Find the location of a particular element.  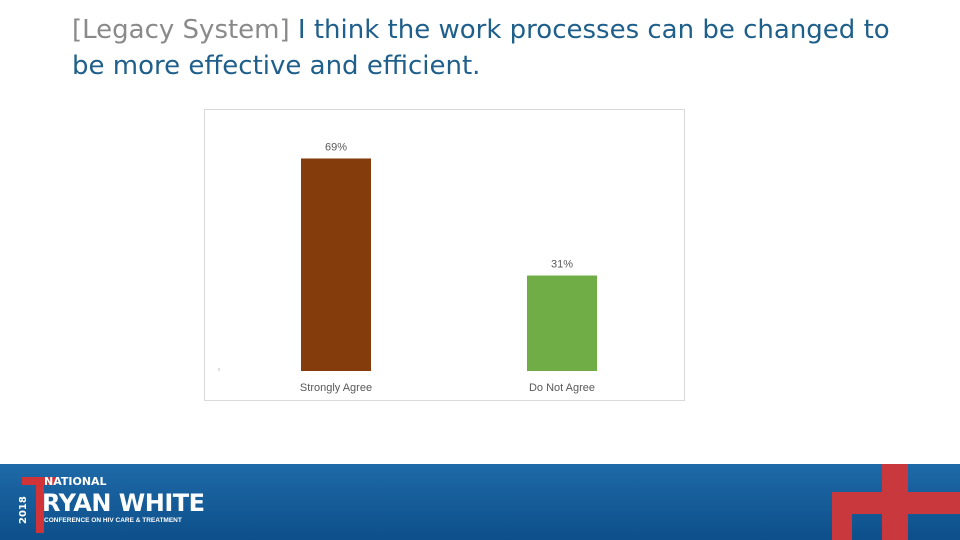

logo-name: RYAN WHITE is located at coordinates (123, 503).